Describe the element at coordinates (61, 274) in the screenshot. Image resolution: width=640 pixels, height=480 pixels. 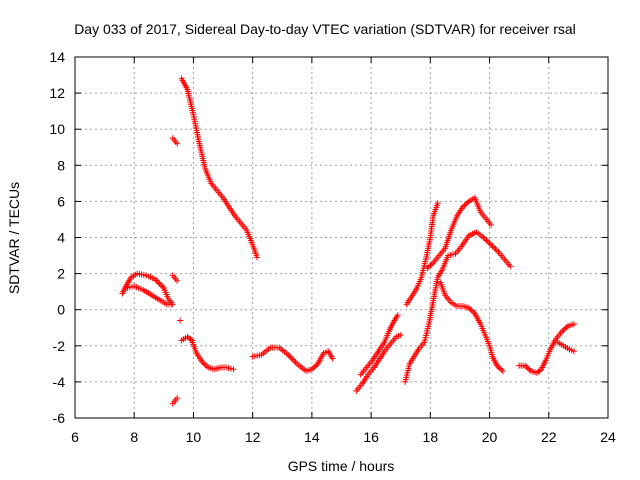
I see `y-tick-label: 2` at that location.